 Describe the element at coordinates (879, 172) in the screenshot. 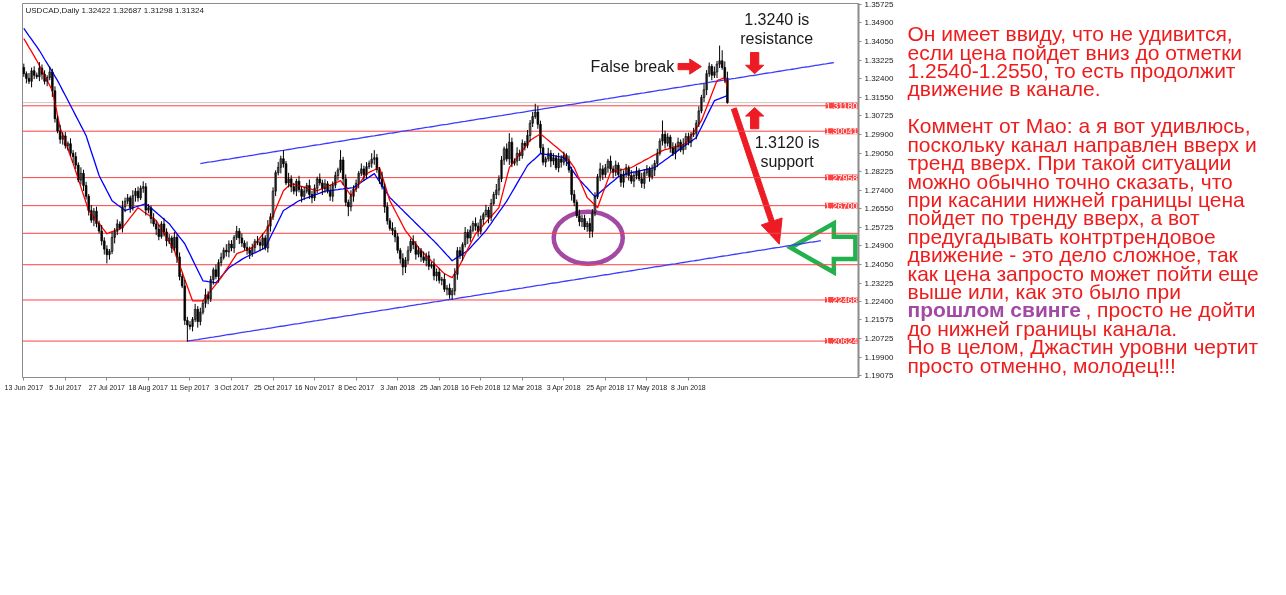

I see `y-tick-label: 1.28225` at that location.